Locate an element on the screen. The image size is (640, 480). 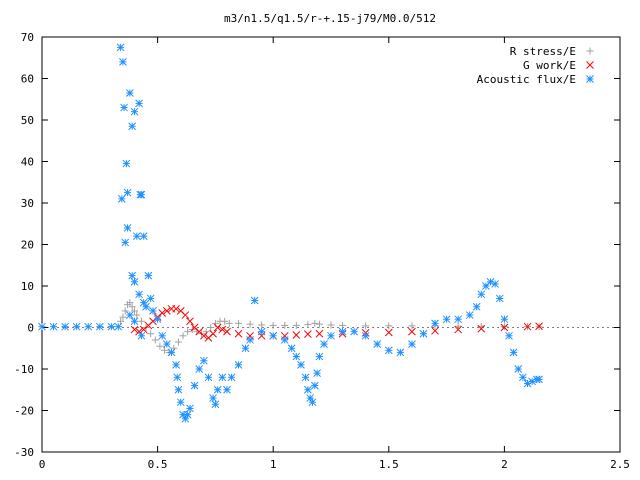
legend-label: G work/E is located at coordinates (549, 65).